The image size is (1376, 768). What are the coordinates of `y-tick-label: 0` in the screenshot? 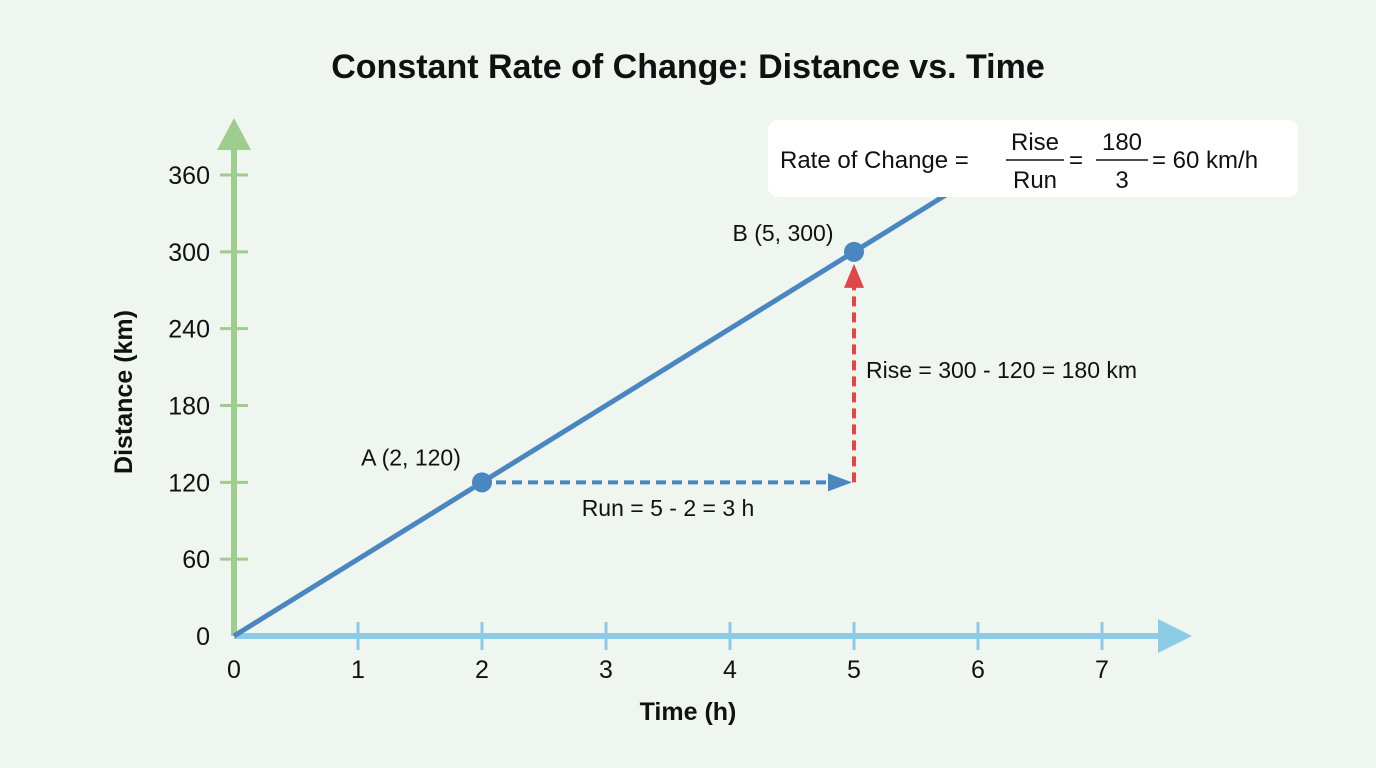 It's located at (203, 637).